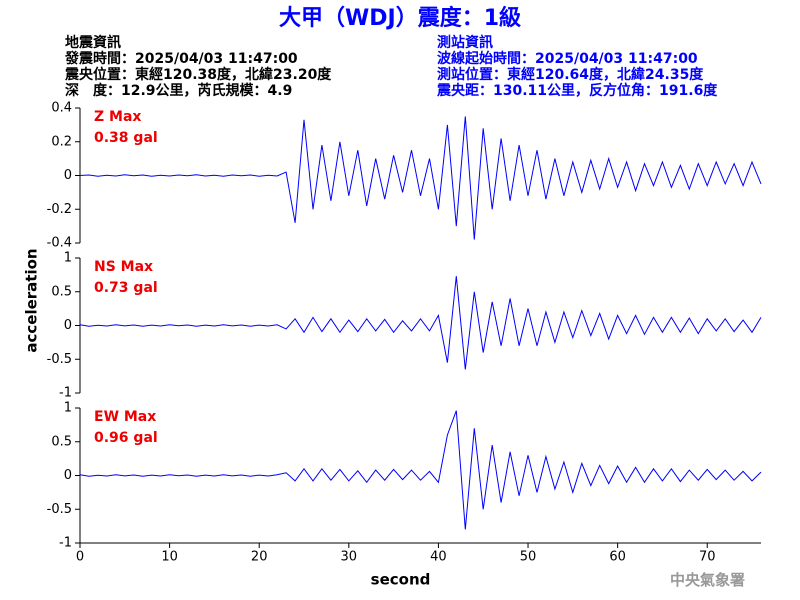 This screenshot has width=800, height=600. Describe the element at coordinates (420, 323) in the screenshot. I see `waveform` at that location.